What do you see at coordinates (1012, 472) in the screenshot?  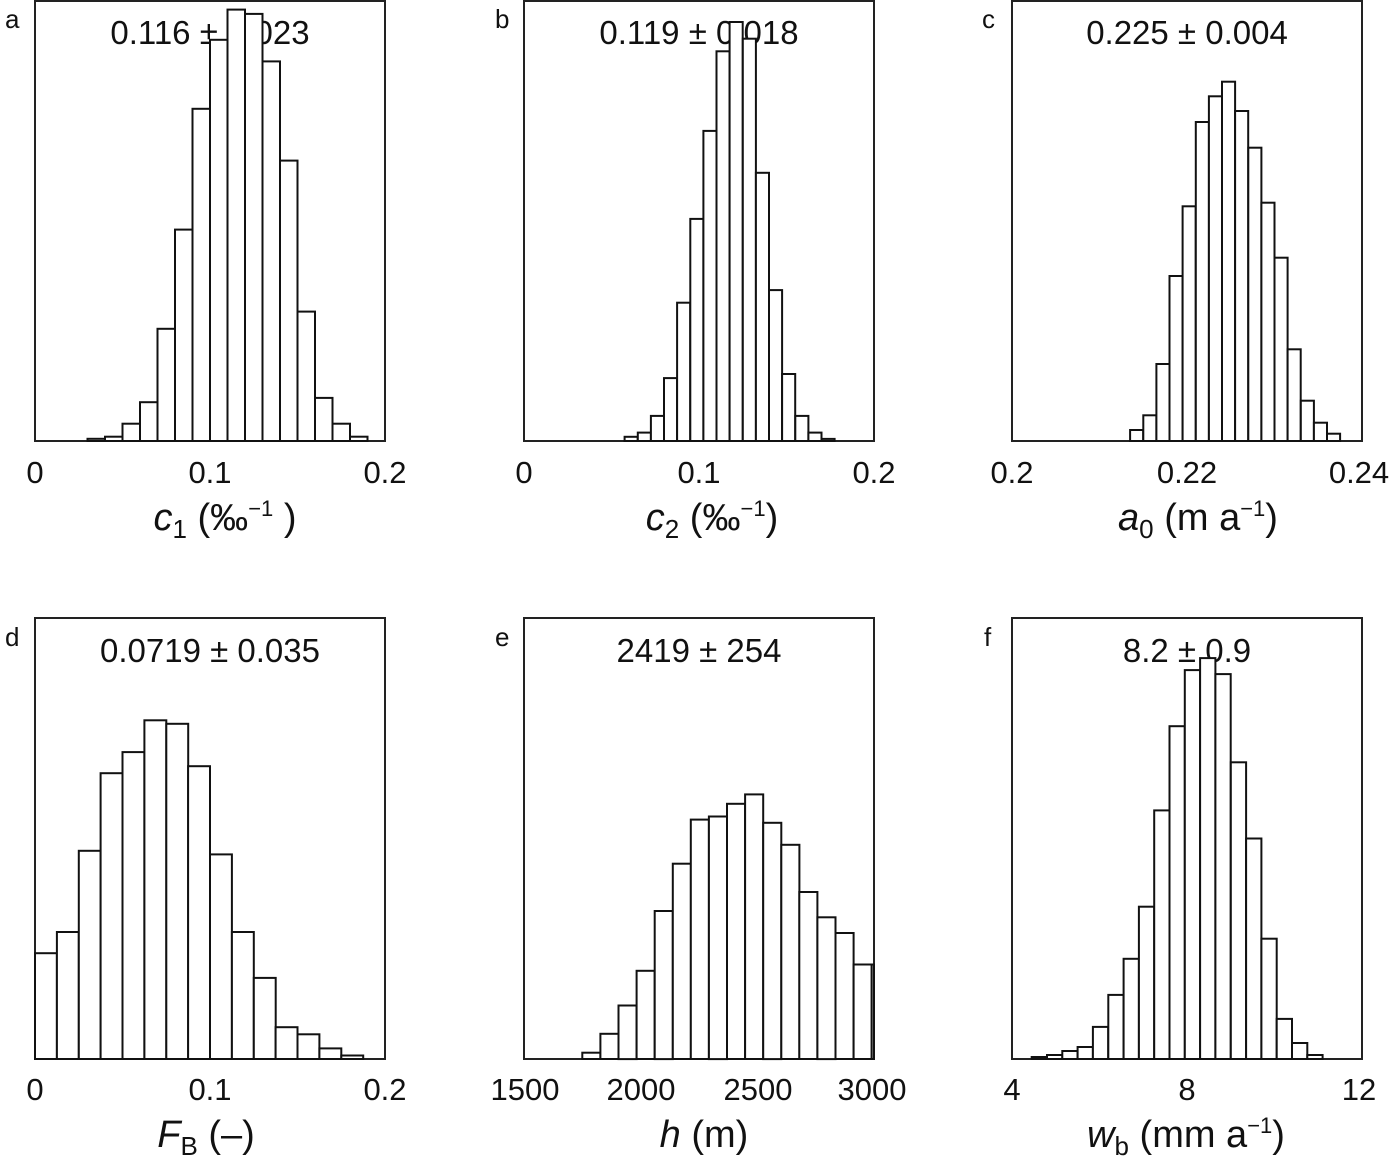 I see `x-tick-c-0: 0.2` at bounding box center [1012, 472].